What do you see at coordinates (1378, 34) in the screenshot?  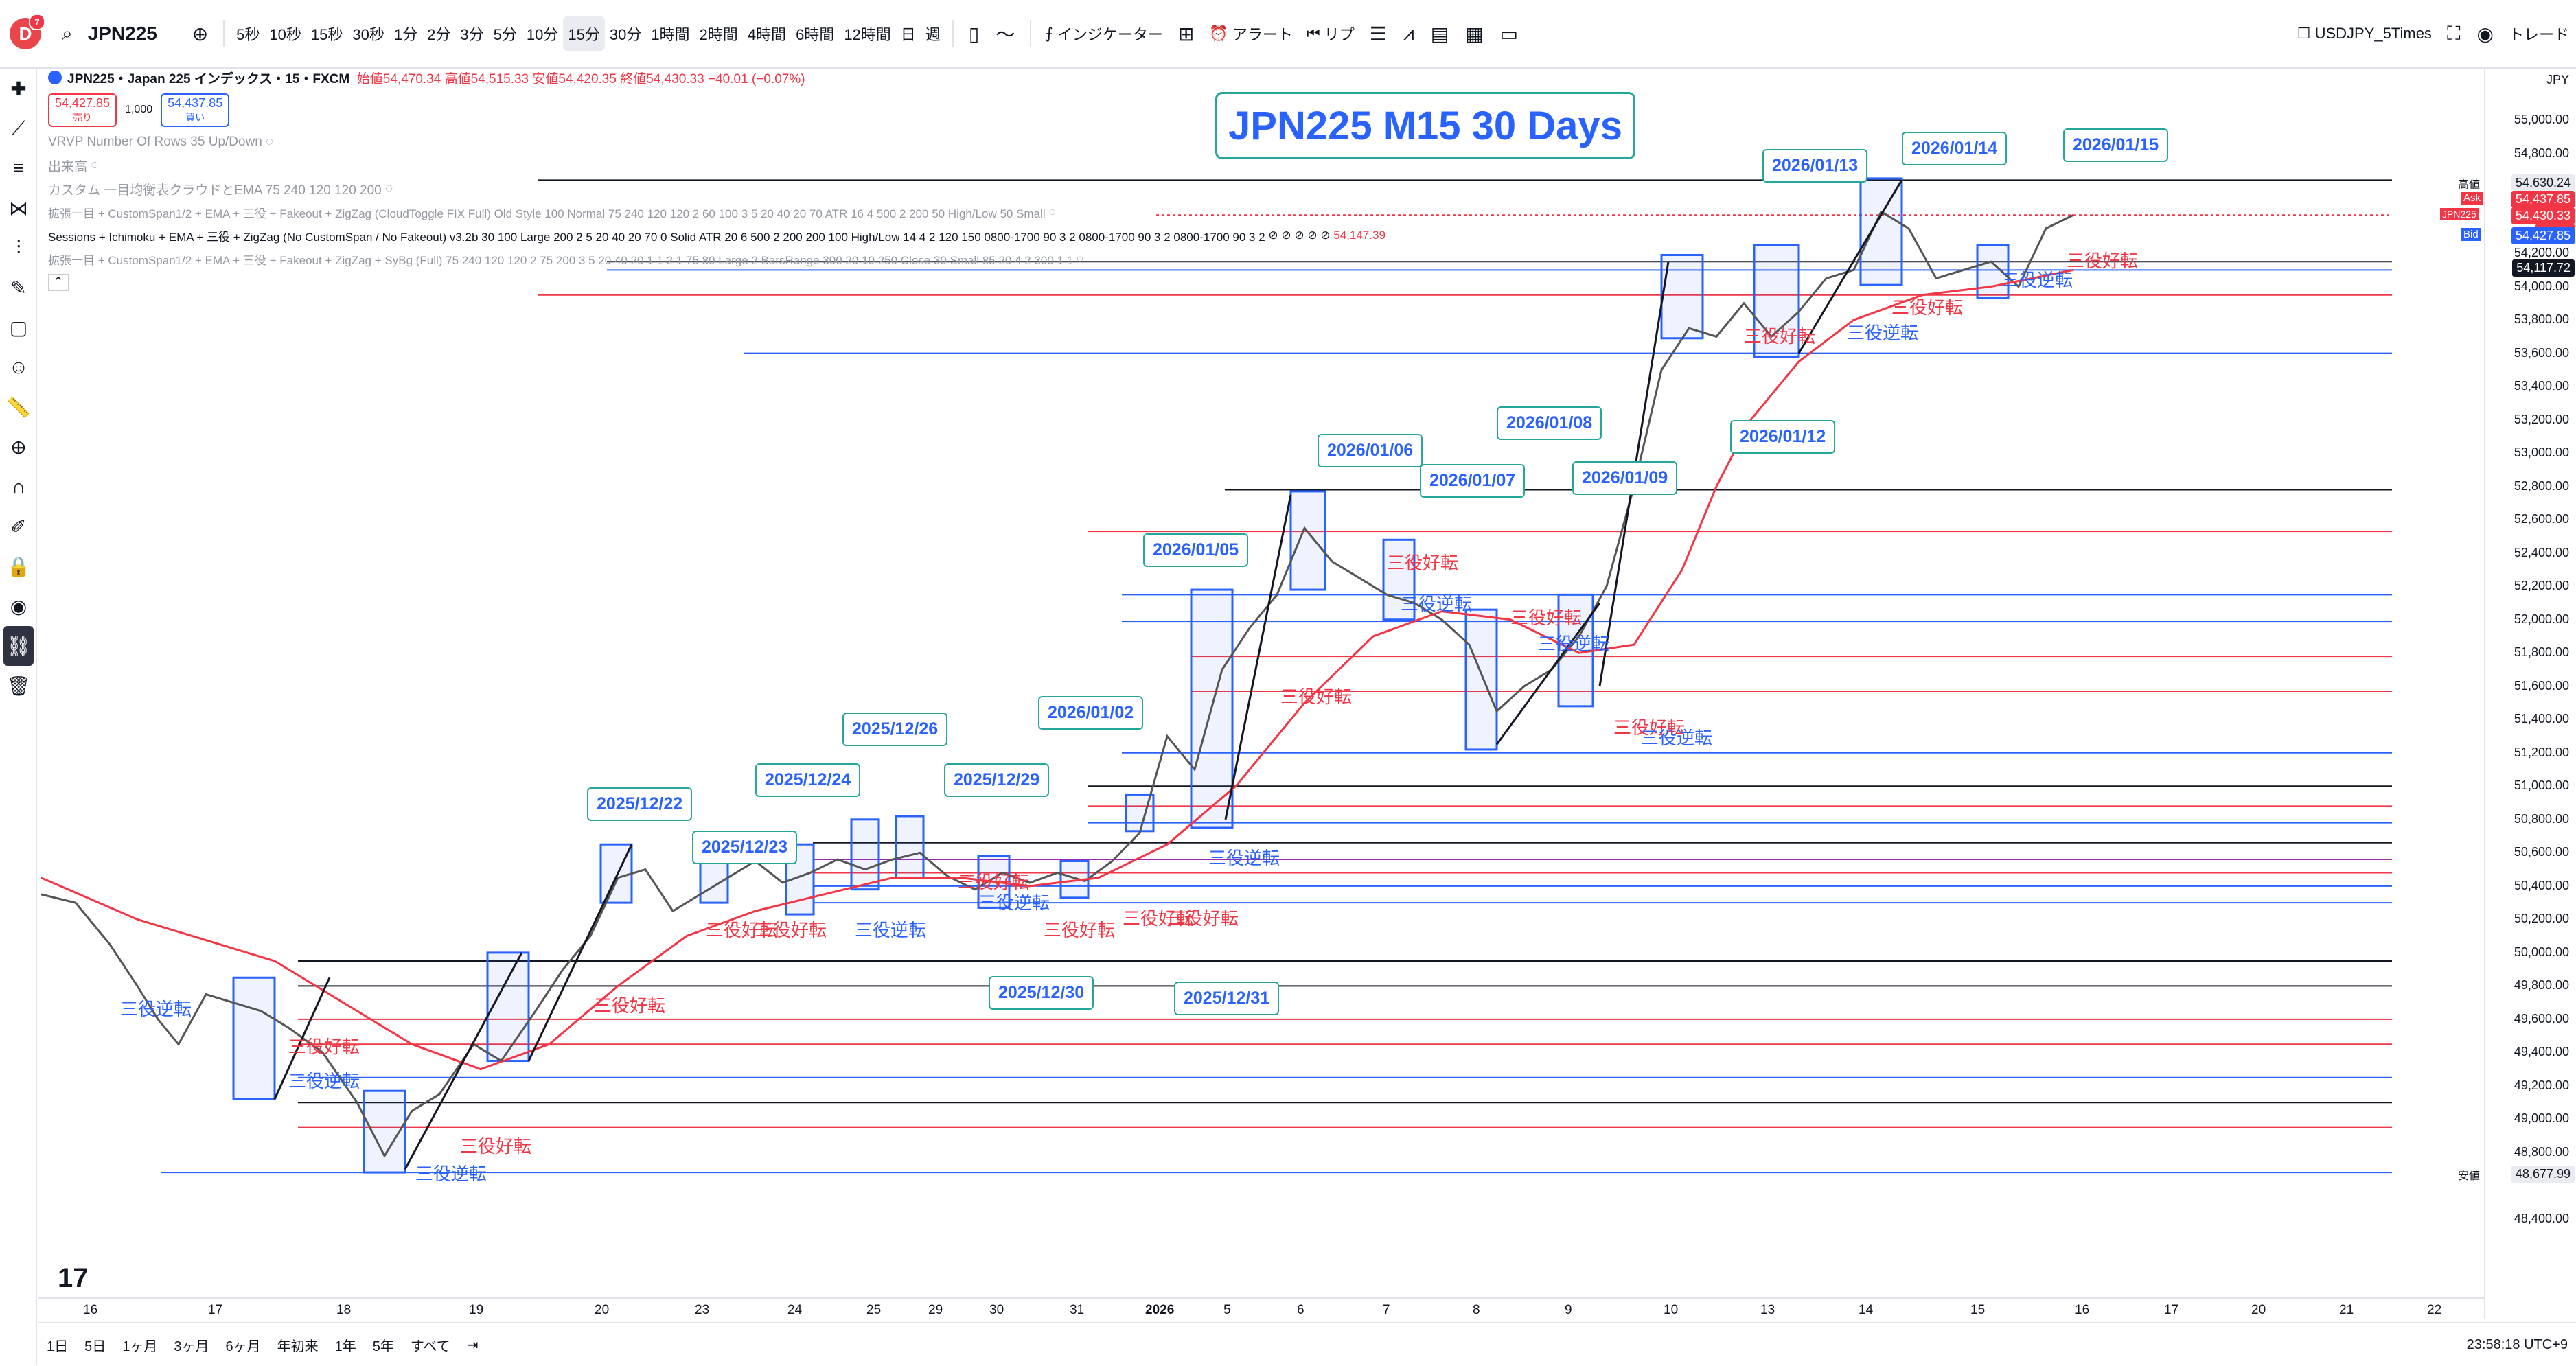 I see `menu-icon: ☰` at bounding box center [1378, 34].